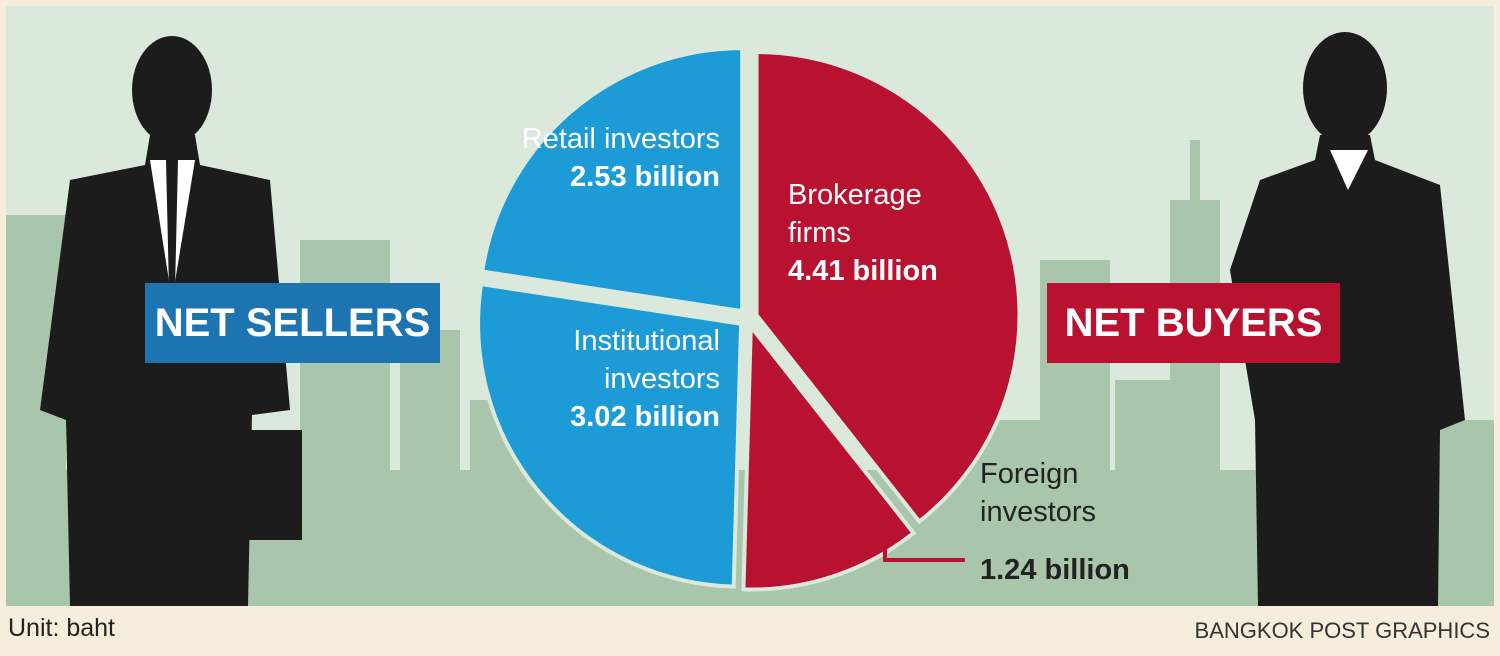 This screenshot has height=656, width=1500. What do you see at coordinates (620, 158) in the screenshot?
I see `slice-label: Retail investors 2.53 billion` at bounding box center [620, 158].